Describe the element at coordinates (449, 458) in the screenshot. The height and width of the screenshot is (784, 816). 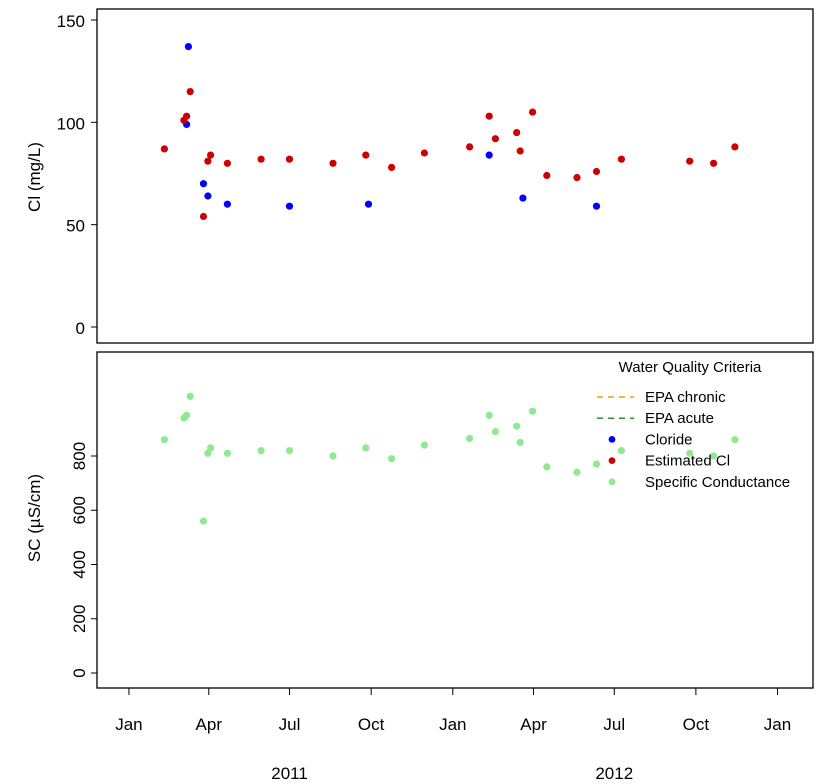
I see `series-specific-conductance` at that location.